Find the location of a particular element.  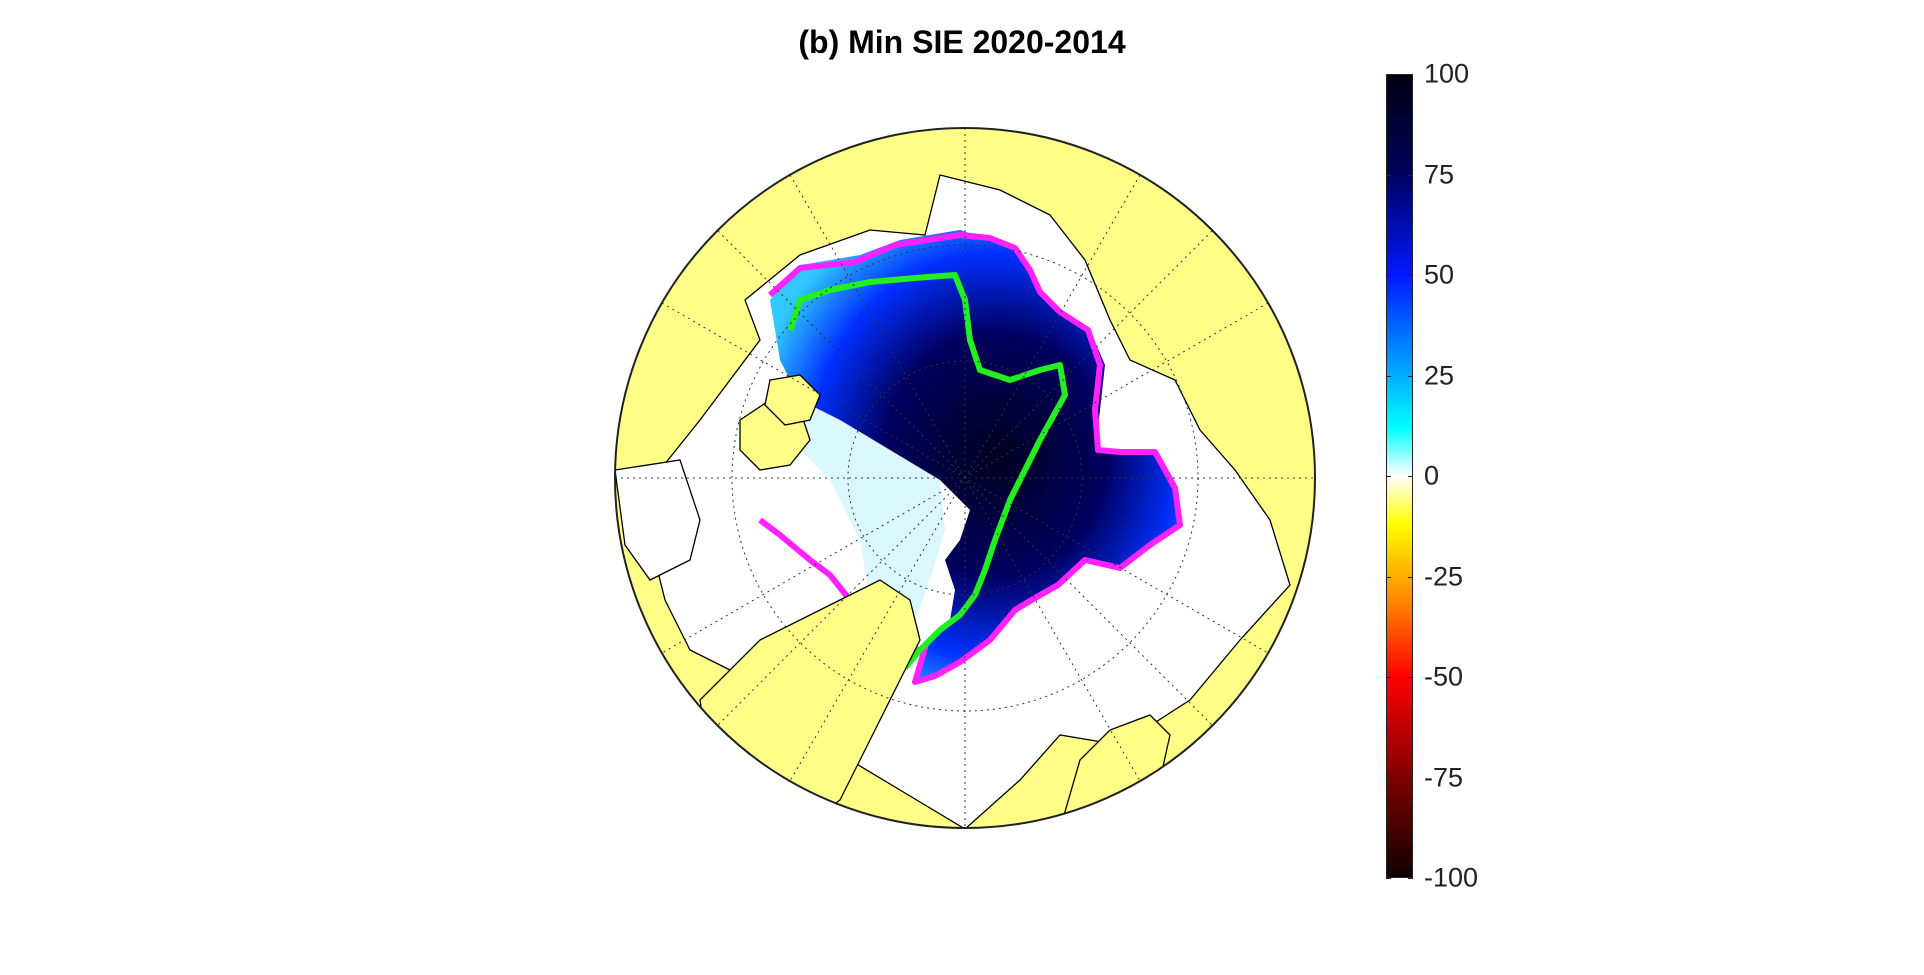

colorbar-tick-label: 100 is located at coordinates (1447, 73).